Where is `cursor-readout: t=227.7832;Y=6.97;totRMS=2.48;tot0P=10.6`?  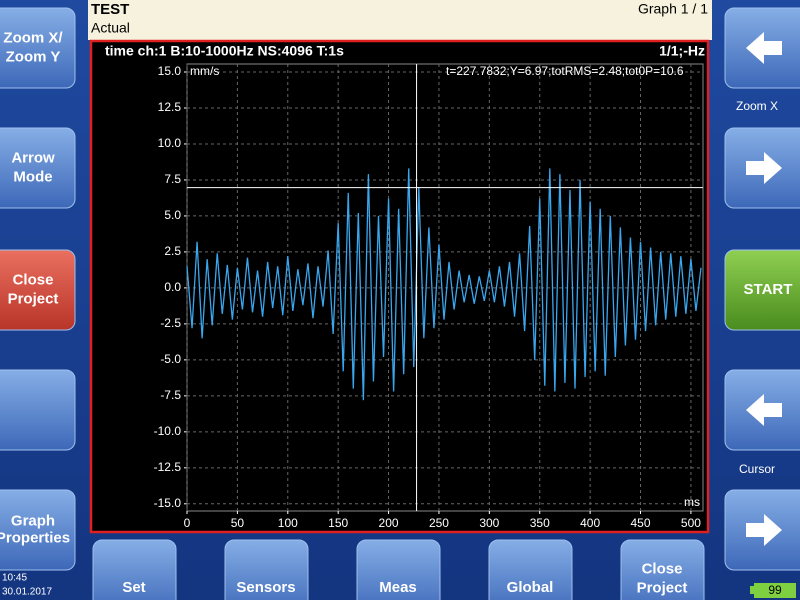 cursor-readout: t=227.7832;Y=6.97;totRMS=2.48;tot0P=10.6 is located at coordinates (565, 71).